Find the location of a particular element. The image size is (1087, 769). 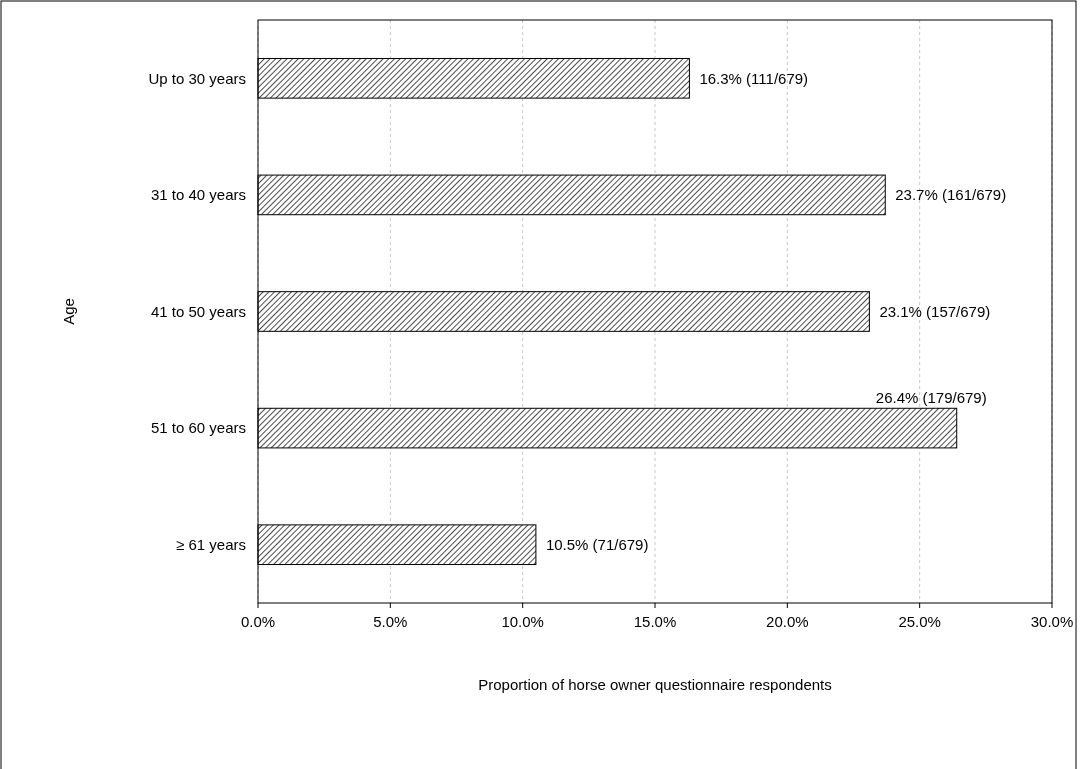

y-tick-label: 31 to 40 years is located at coordinates (198, 195).